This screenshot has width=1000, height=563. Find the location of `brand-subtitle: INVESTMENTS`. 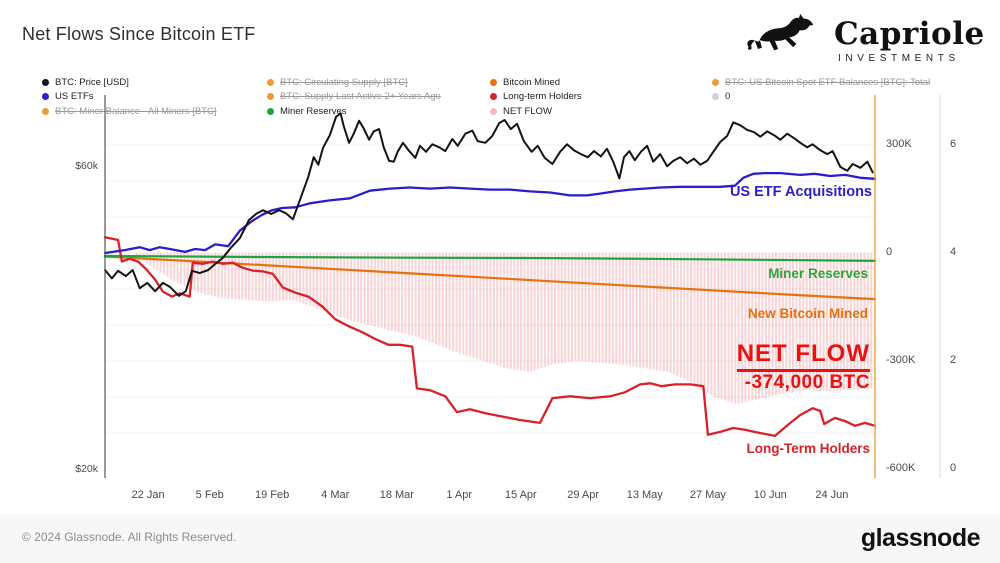

brand-subtitle: INVESTMENTS is located at coordinates (899, 58).